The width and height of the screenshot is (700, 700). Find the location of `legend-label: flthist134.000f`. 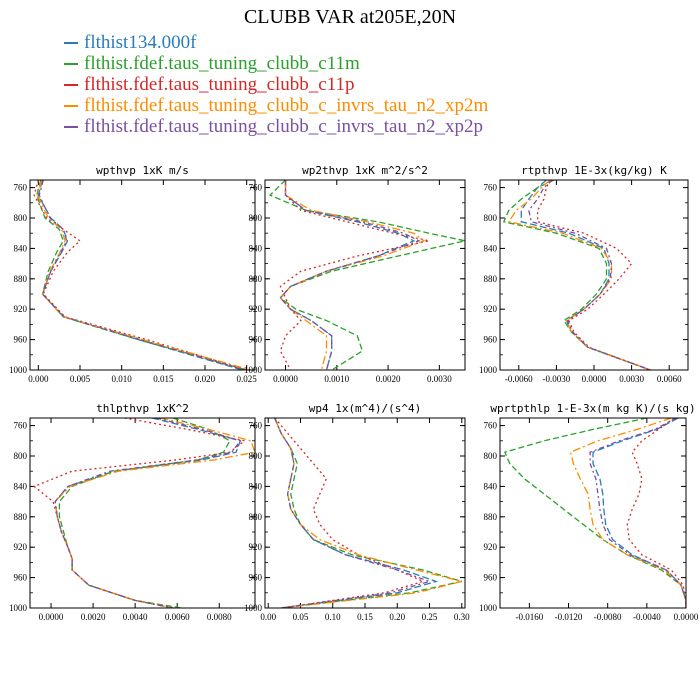

legend-label: flthist134.000f is located at coordinates (140, 42).